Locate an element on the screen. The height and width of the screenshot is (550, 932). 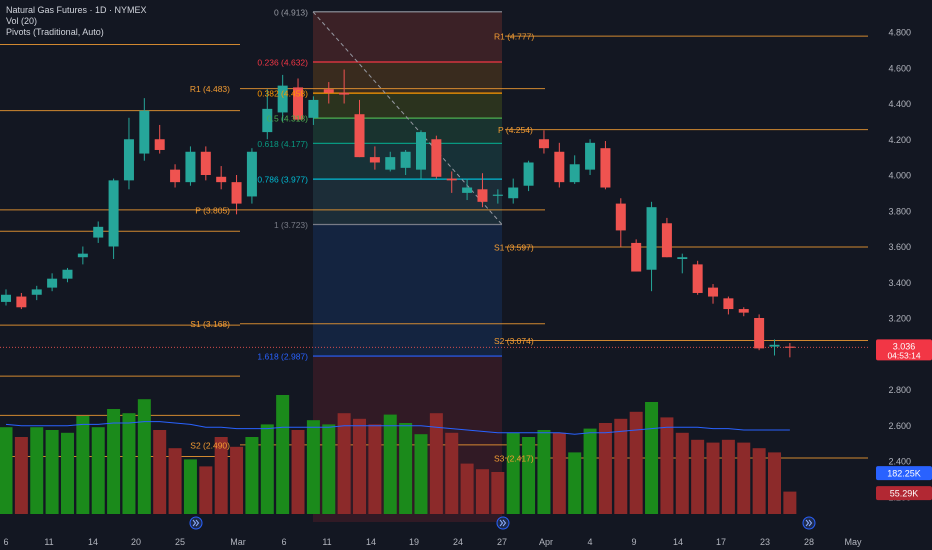
pivot-label: S1 (3.168) is located at coordinates (210, 324).